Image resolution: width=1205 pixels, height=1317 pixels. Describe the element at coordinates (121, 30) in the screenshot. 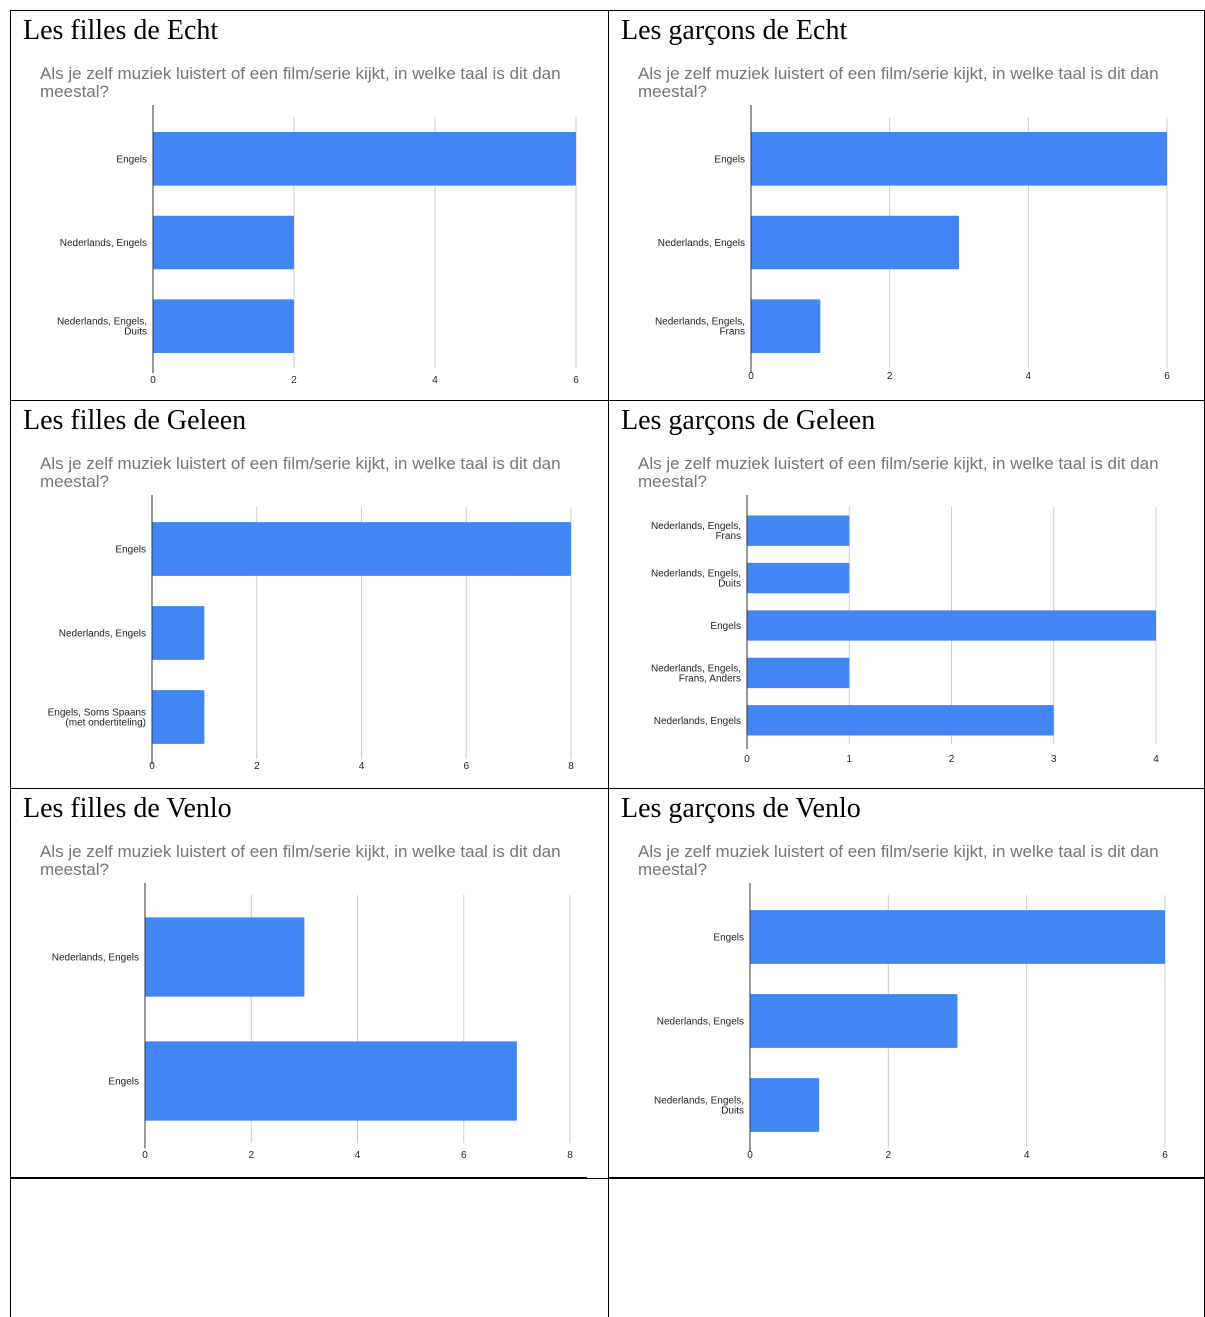

I see `cell-title: Les filles de Echt` at that location.